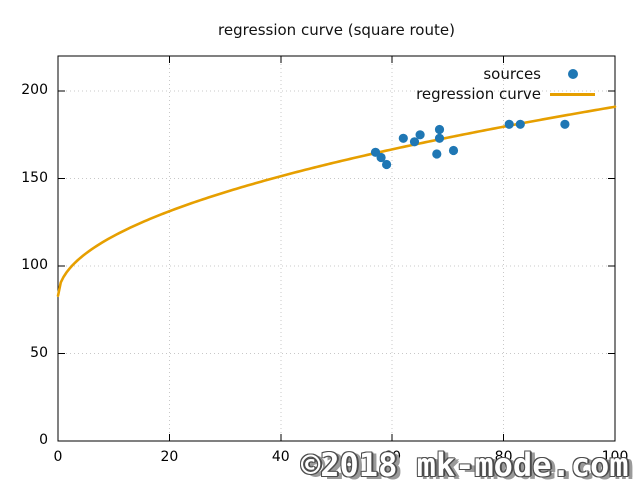  I want to click on regression-curve-line-marker-icon, so click(572, 94).